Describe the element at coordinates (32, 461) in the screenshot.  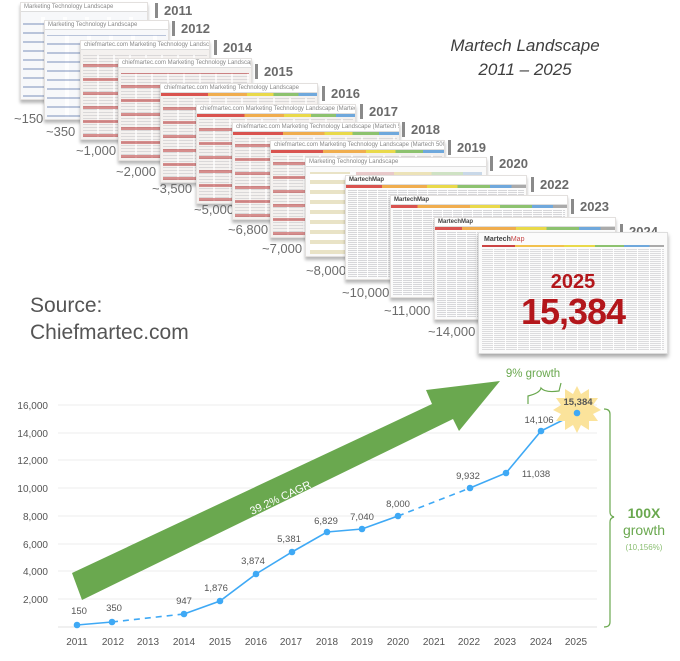
I see `y-tick: 12,000` at that location.